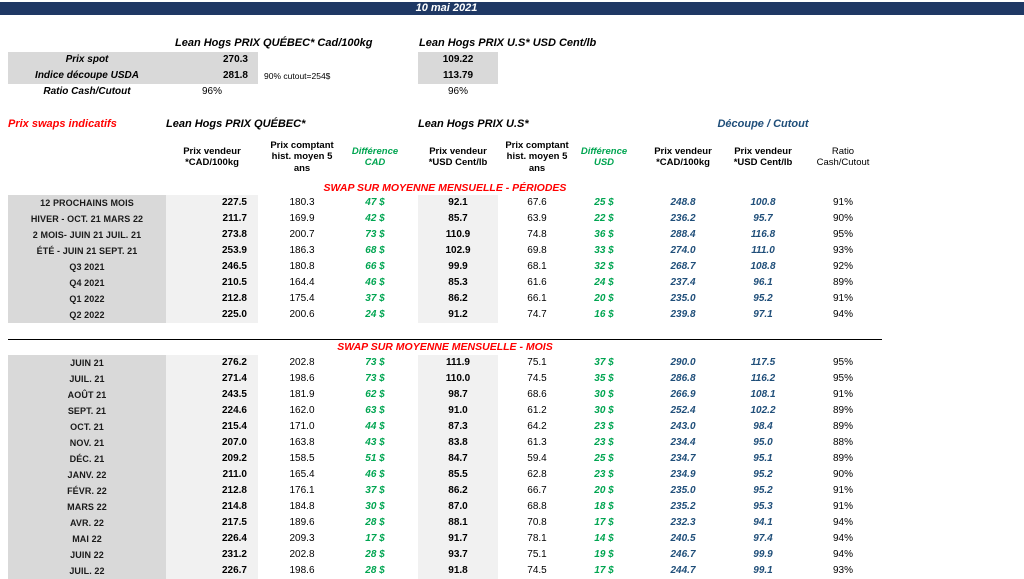  I want to click on qc-sell-price: 211.7, so click(212, 219).